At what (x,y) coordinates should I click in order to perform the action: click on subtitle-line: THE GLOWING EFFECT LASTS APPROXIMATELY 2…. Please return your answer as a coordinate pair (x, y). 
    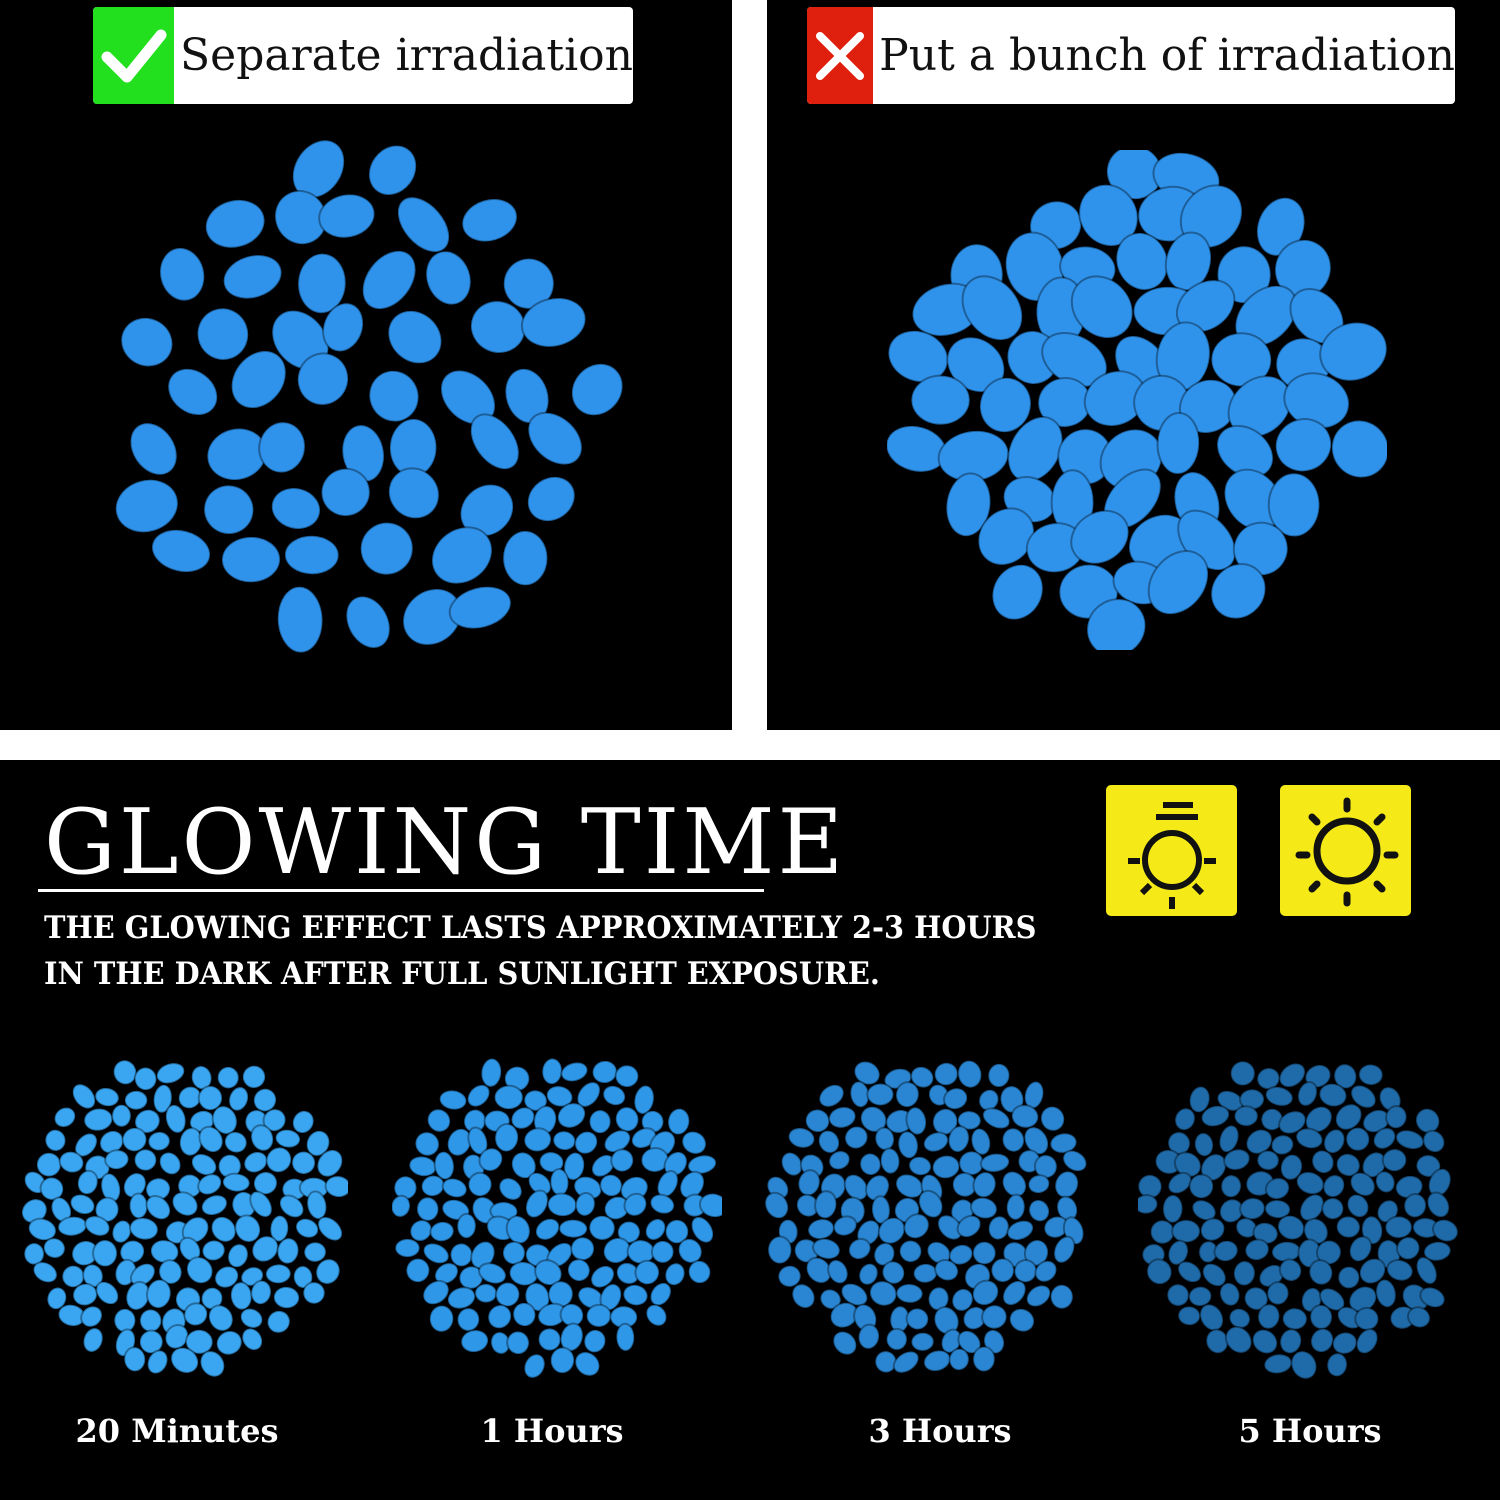
    Looking at the image, I should click on (540, 928).